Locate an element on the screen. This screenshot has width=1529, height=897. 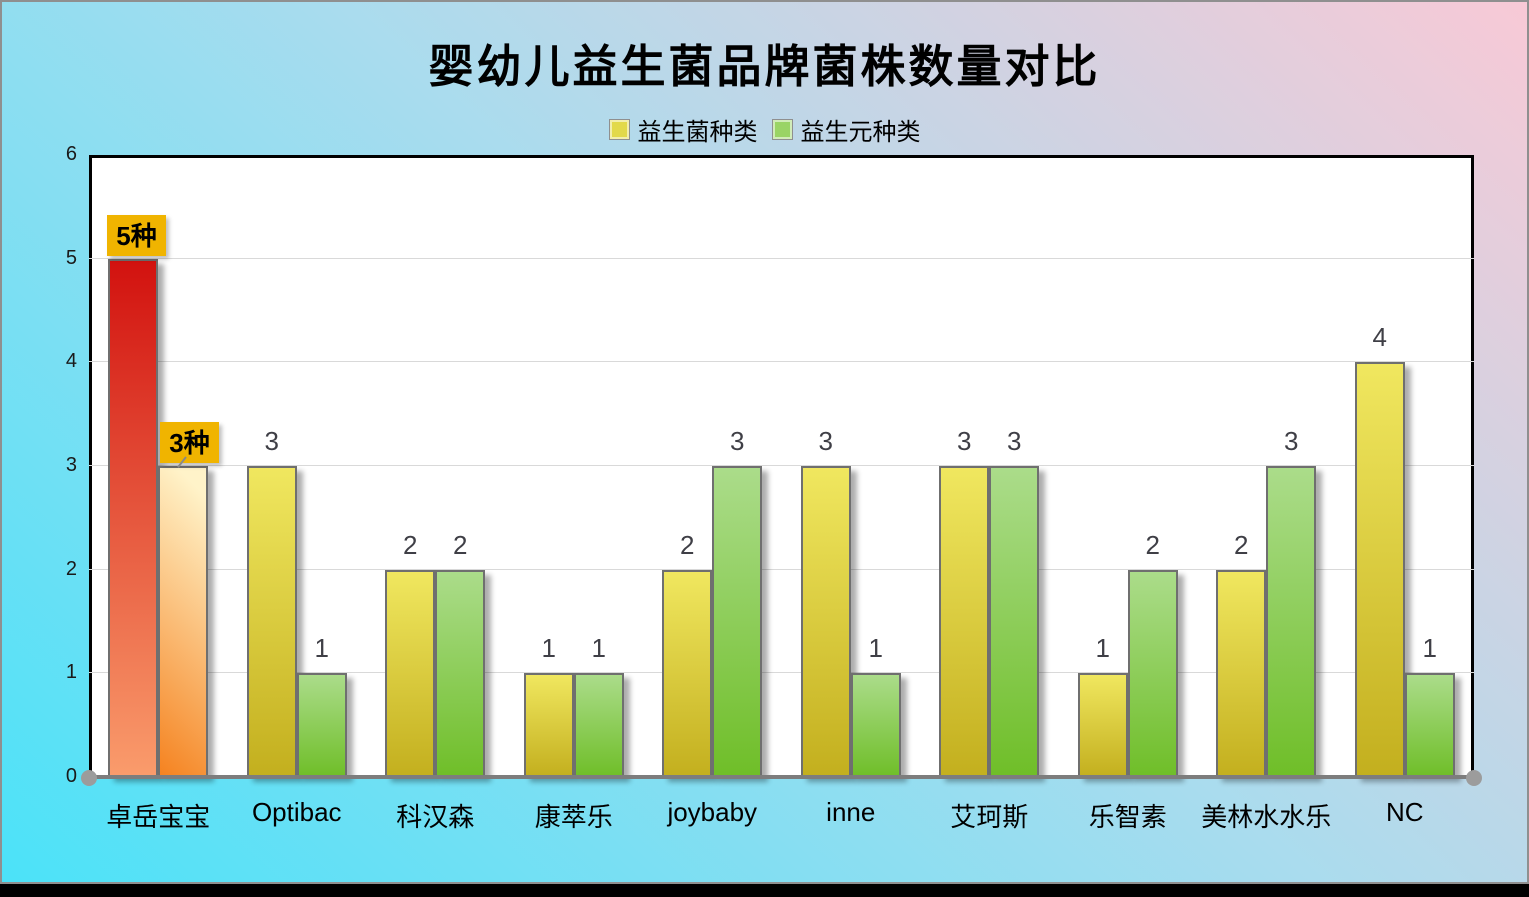
legend-swatch-probiotic-icon is located at coordinates (619, 129).